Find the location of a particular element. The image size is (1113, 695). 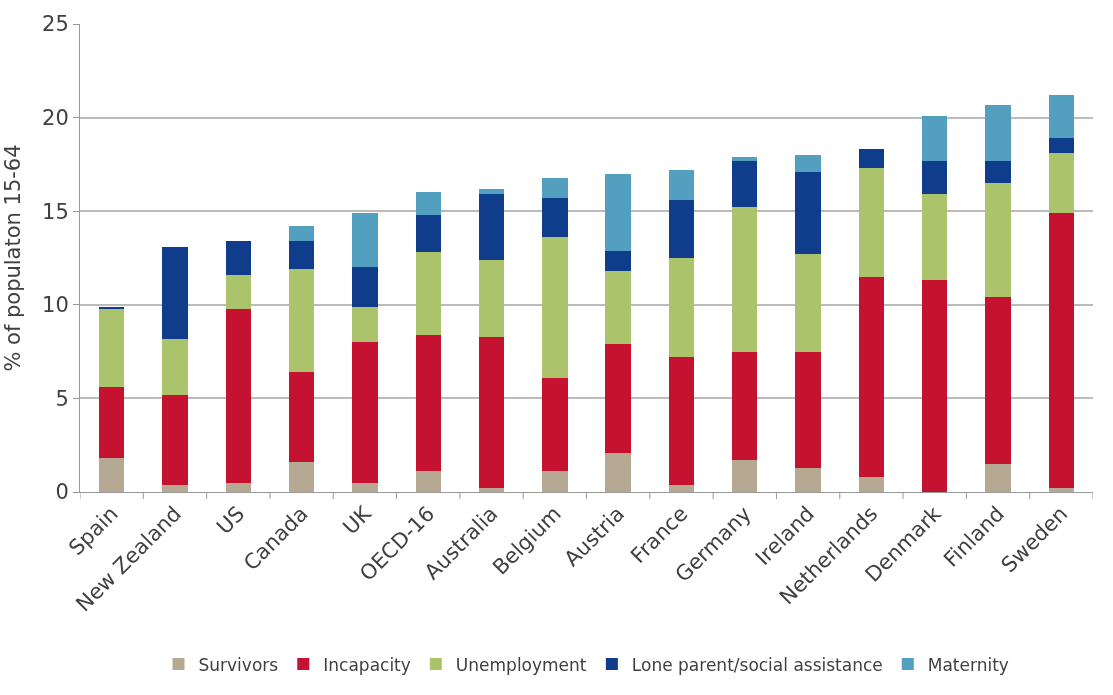

legend-label: Maternity is located at coordinates (968, 664).